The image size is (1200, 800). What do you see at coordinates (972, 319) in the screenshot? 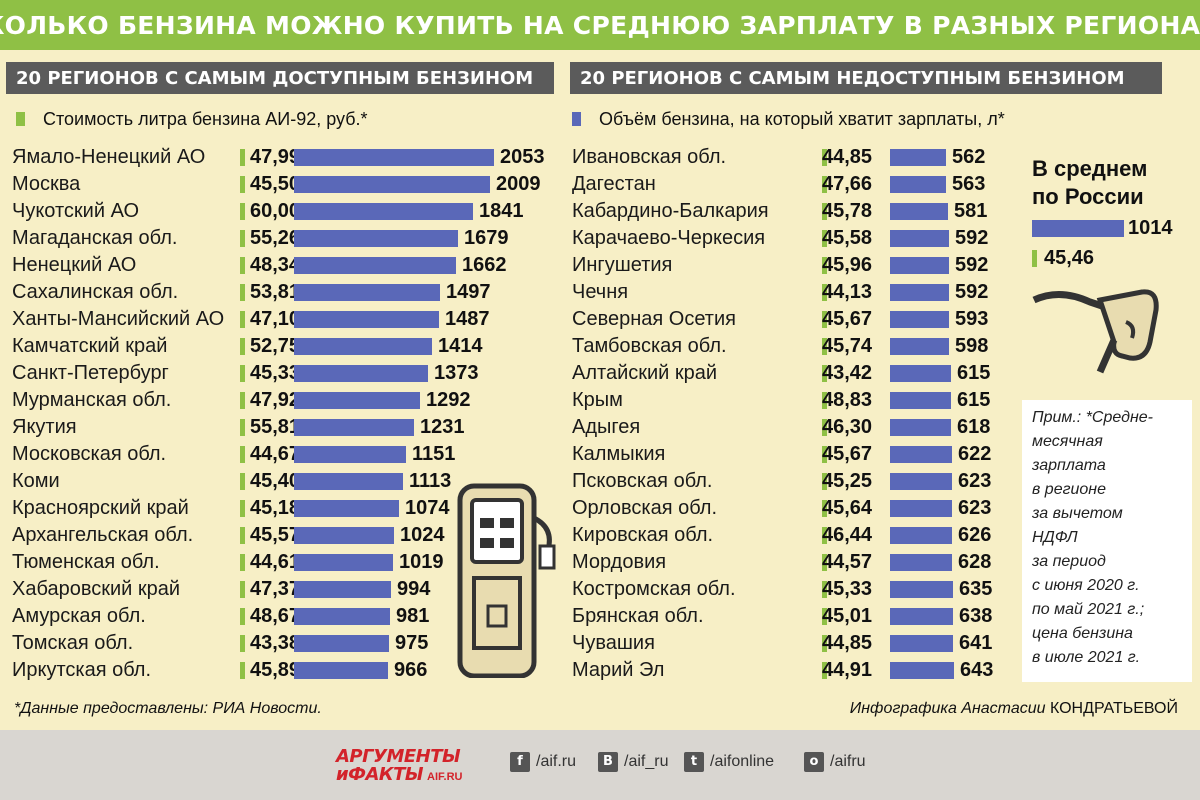
I see `volume-value: 593` at bounding box center [972, 319].